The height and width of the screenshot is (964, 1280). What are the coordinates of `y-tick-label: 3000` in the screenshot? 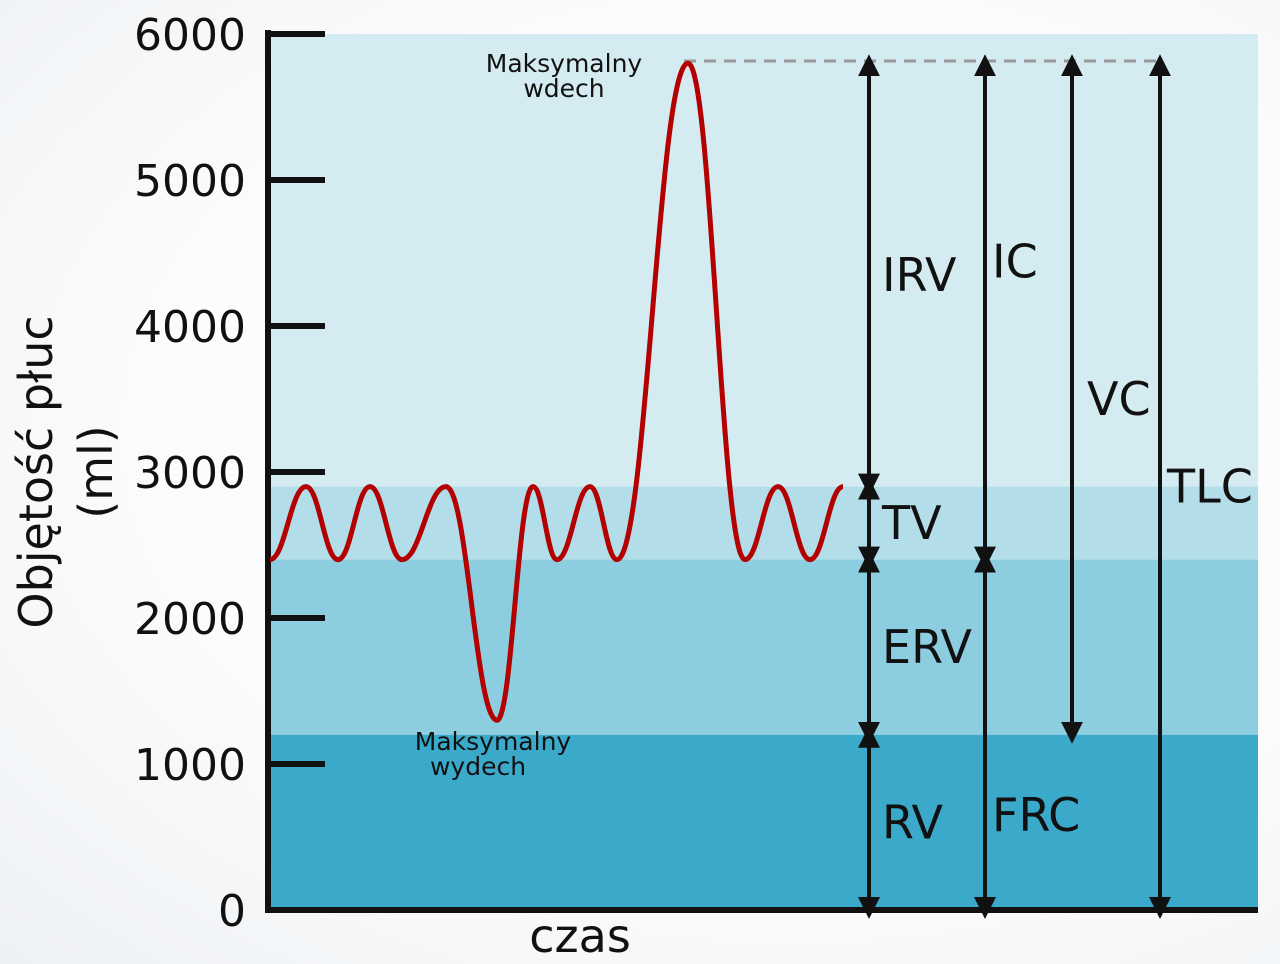 It's located at (190, 473).